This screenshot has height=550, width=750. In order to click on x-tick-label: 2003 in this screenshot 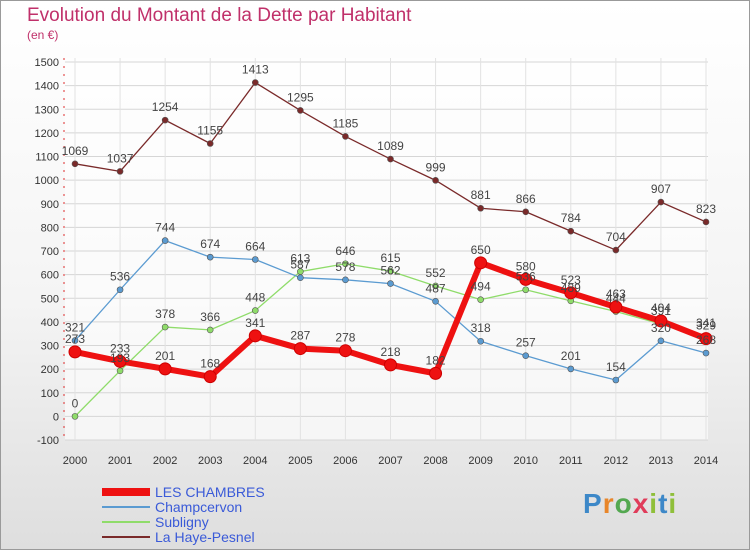, I will do `click(210, 461)`.